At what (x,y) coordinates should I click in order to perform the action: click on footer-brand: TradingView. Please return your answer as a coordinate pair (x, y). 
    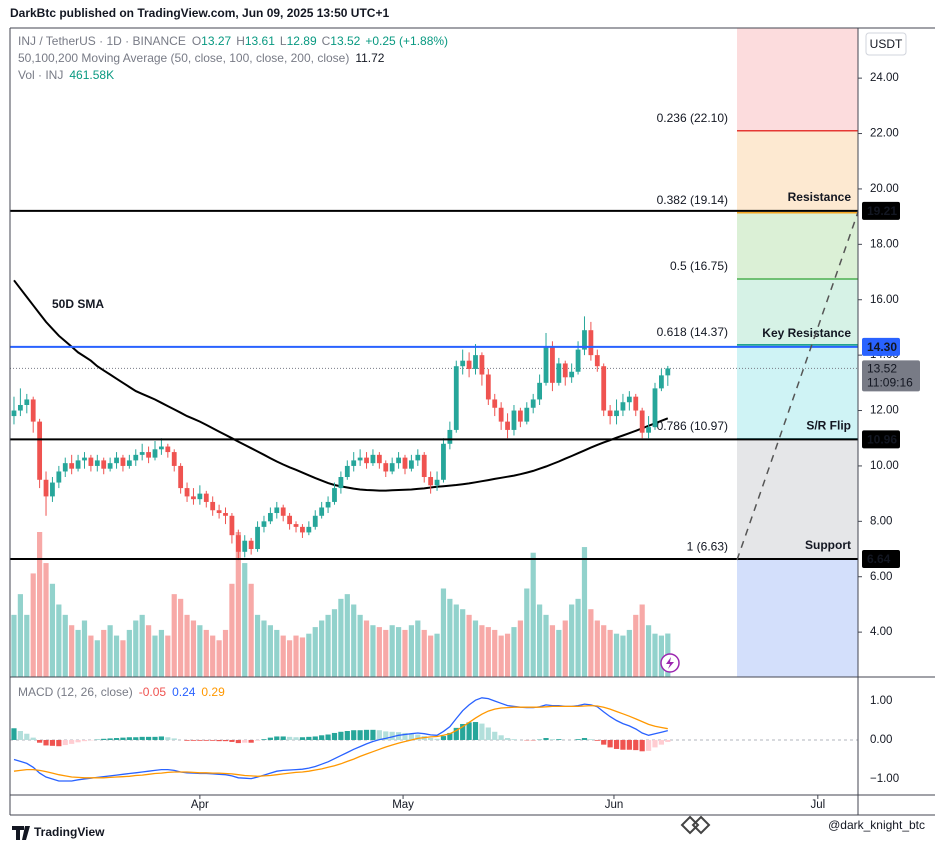
    Looking at the image, I should click on (69, 832).